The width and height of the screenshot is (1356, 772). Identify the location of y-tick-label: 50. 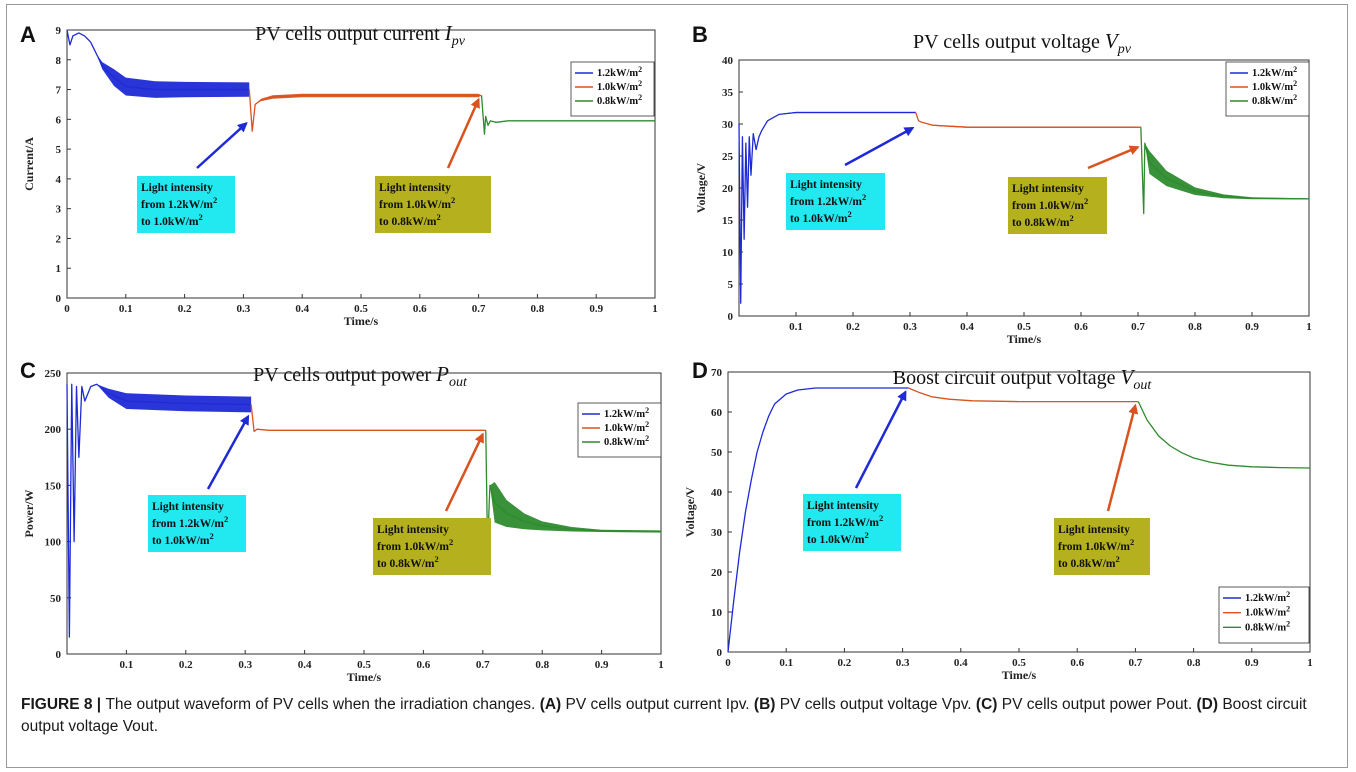
(717, 453).